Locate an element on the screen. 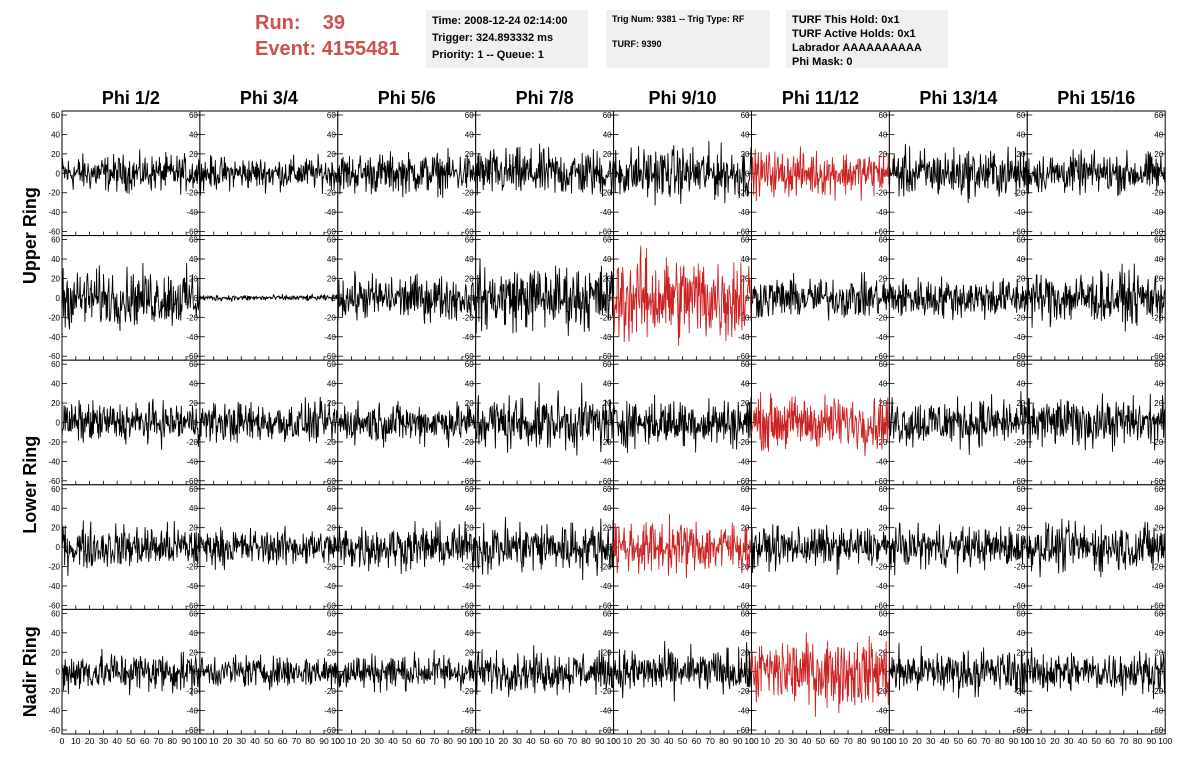 The width and height of the screenshot is (1196, 772). trig-num-text: Trig Num: 9381 -- Trig Type: RF is located at coordinates (678, 19).